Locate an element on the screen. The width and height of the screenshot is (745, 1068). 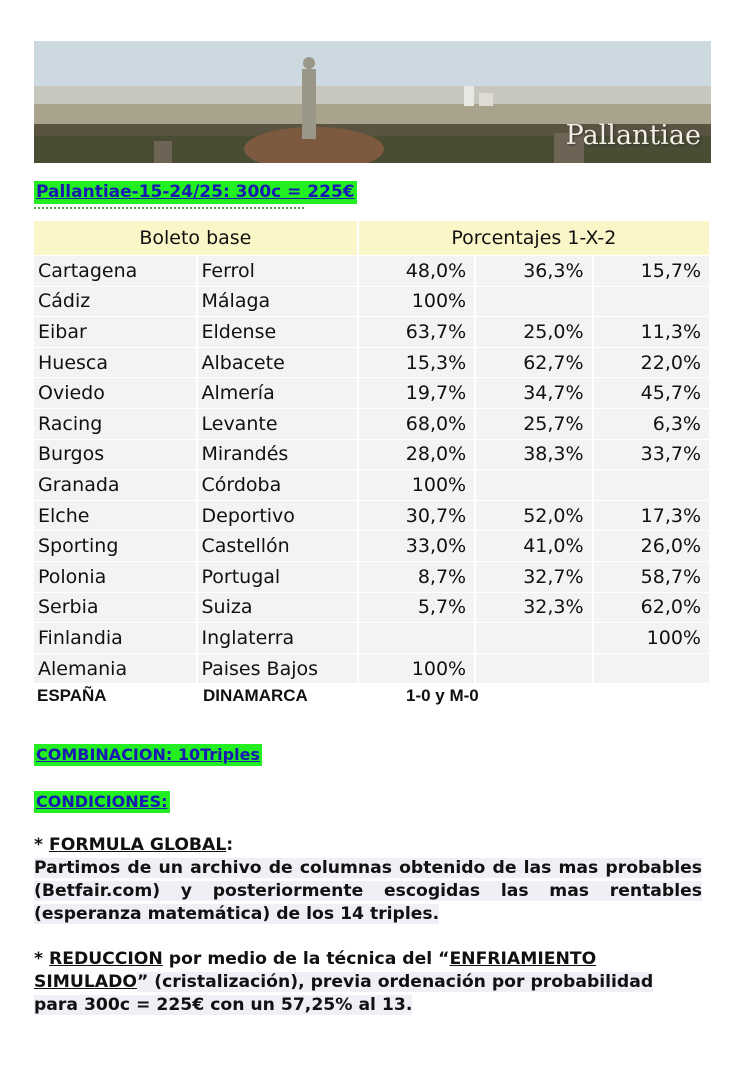
team-home-cell: Sporting is located at coordinates (116, 546).